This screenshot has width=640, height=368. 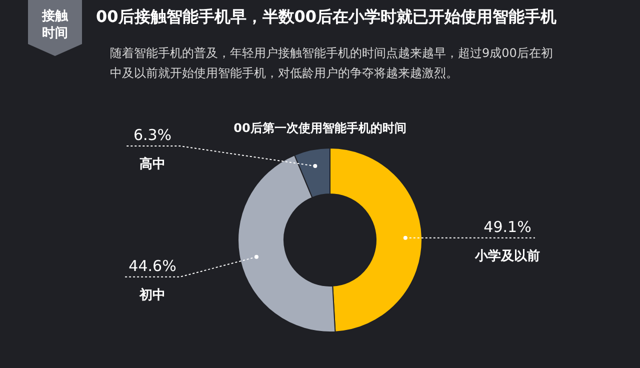 What do you see at coordinates (507, 256) in the screenshot?
I see `slice-label: 小学及以前` at bounding box center [507, 256].